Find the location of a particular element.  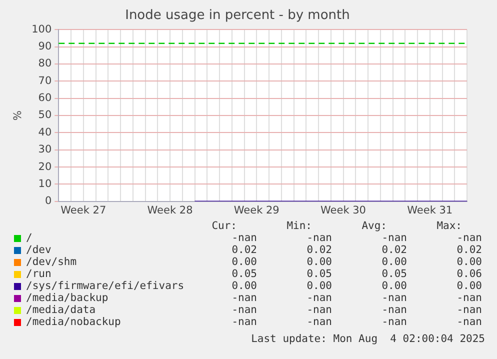

legend-label: /dev is located at coordinates (39, 250).